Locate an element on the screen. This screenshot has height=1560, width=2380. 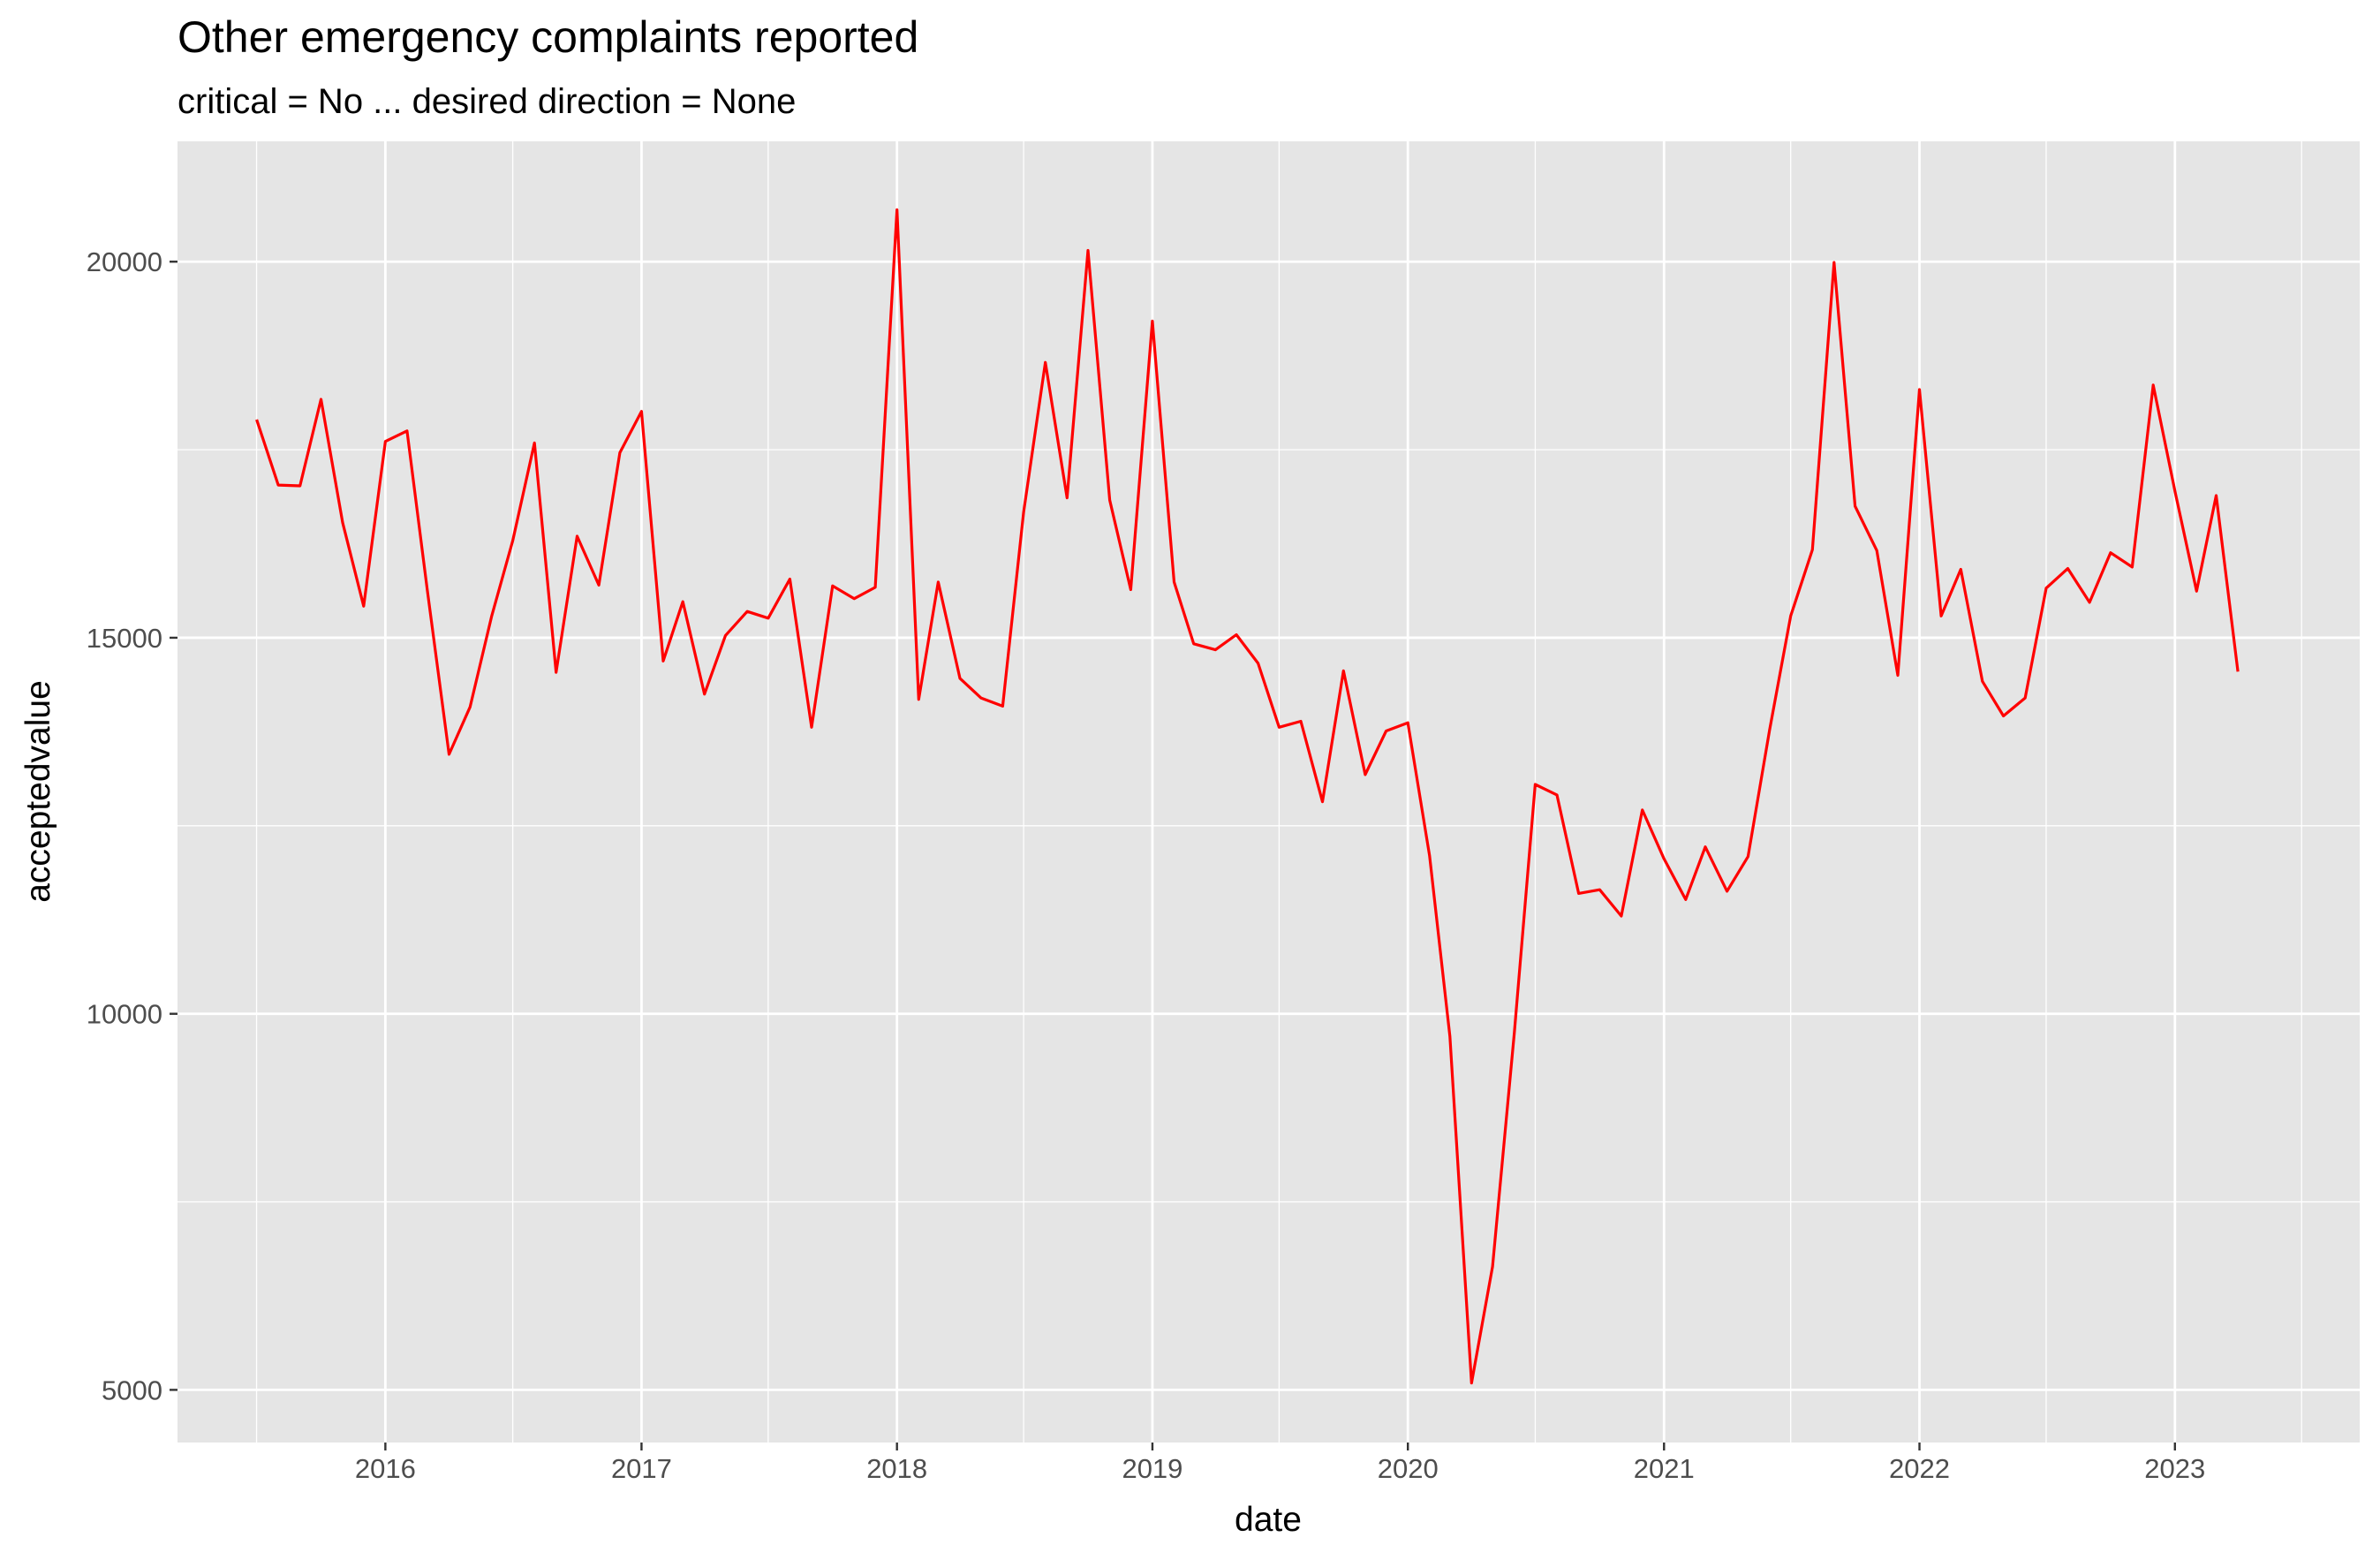
y-axis: 5000 10000 15000 20000 is located at coordinates (132, 825).